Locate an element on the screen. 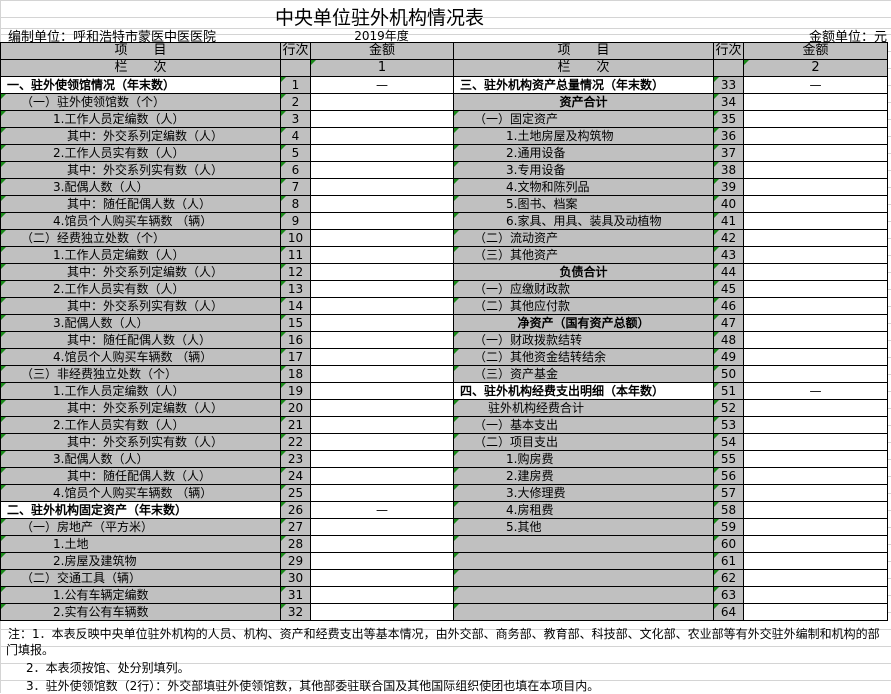 This screenshot has height=694, width=891. item-cell: （二）流动资产 is located at coordinates (583, 238).